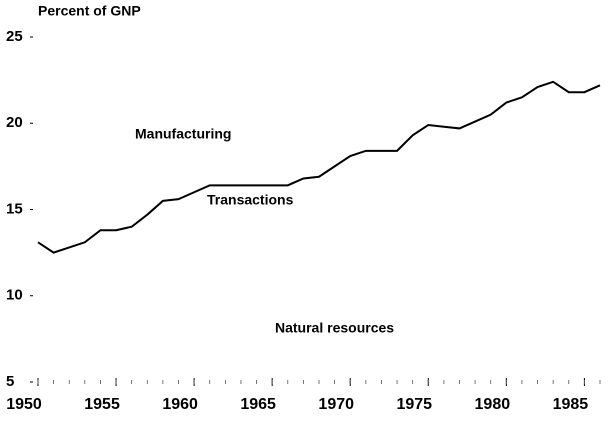 The height and width of the screenshot is (421, 608). What do you see at coordinates (336, 404) in the screenshot?
I see `x-tick-label: 1970` at bounding box center [336, 404].